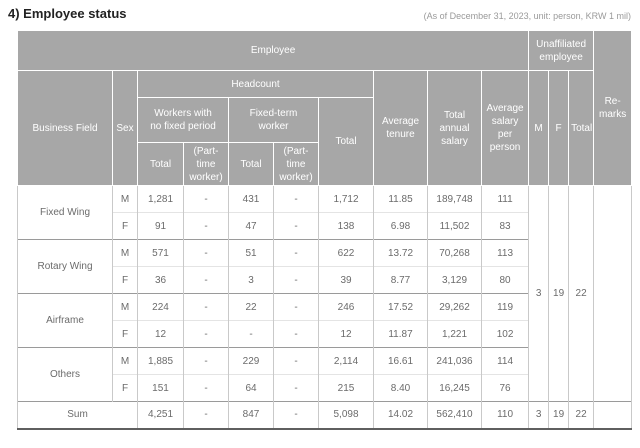  I want to click on header-headcount-total: Total, so click(346, 141).